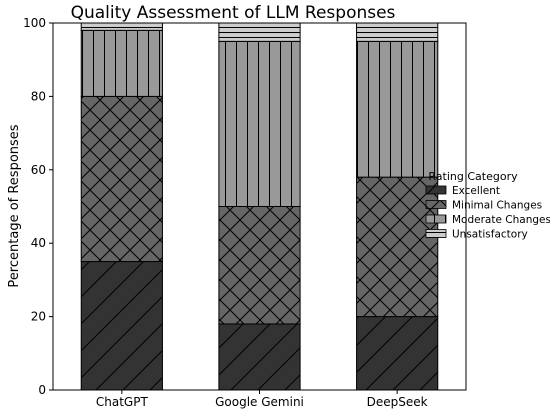 The image size is (550, 413). I want to click on y-axis-ticks: 0 20 40 60 80 100, so click(38, 206).